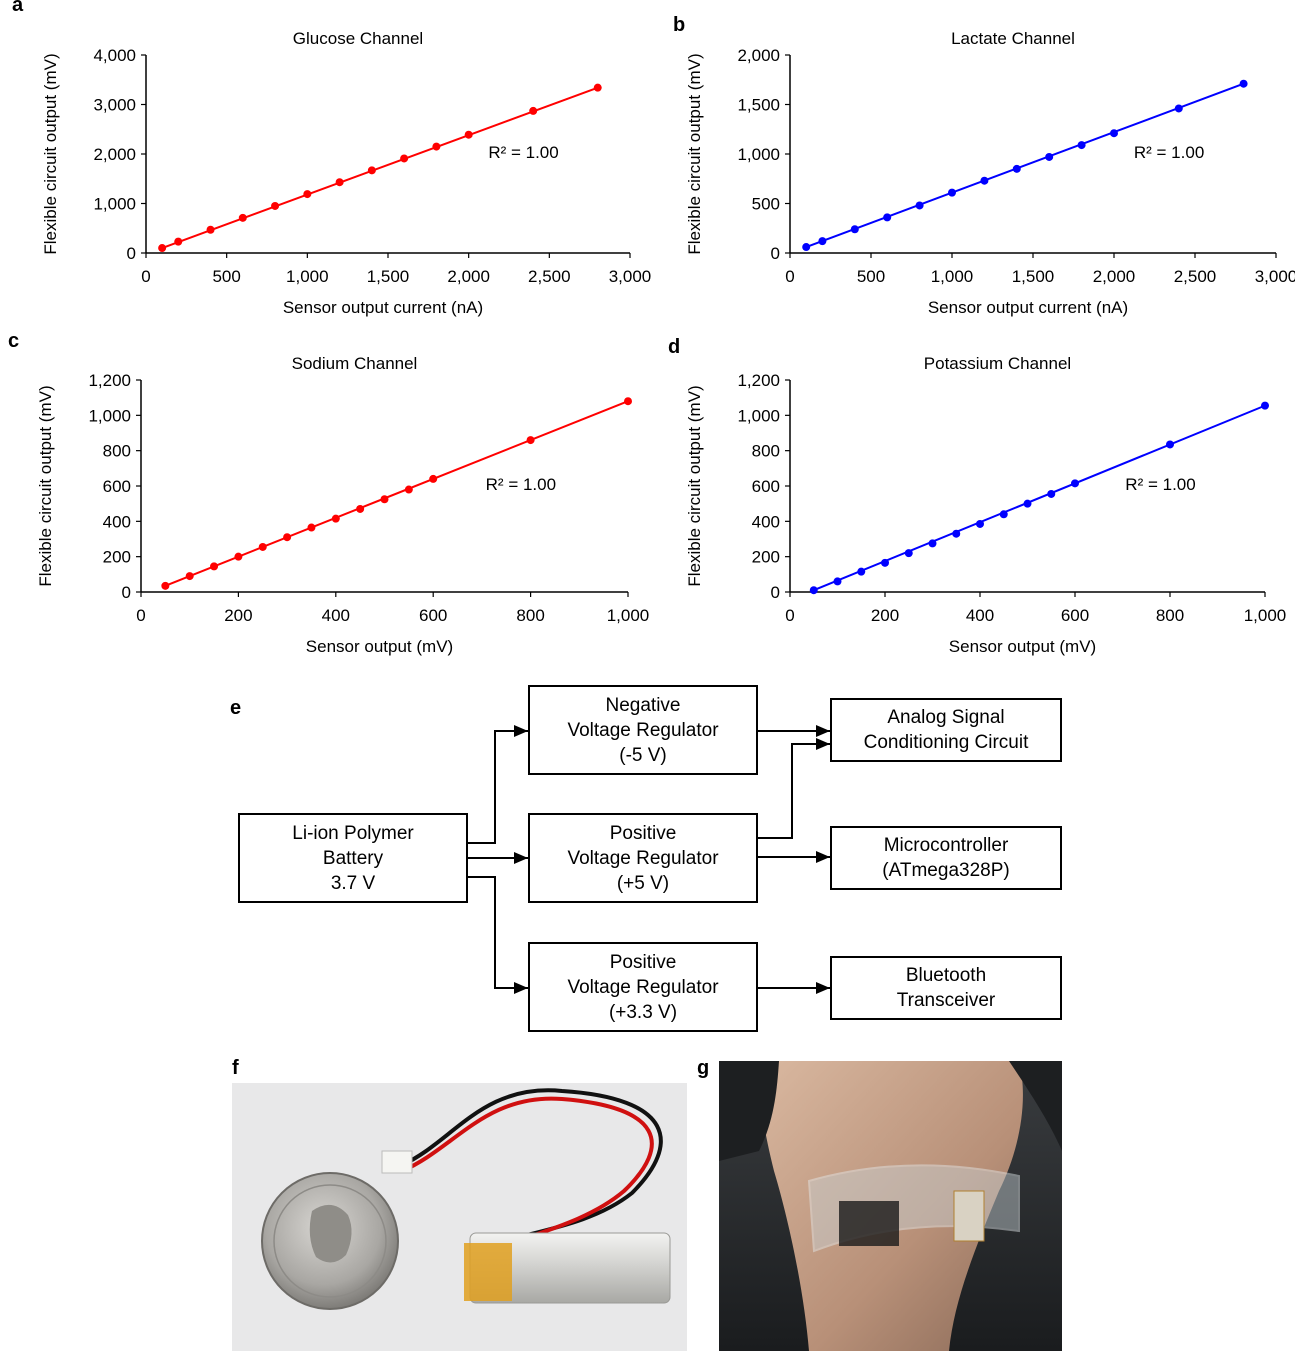 The height and width of the screenshot is (1351, 1295). I want to click on chart-d-x-label: Sensor output (mV), so click(1022, 646).